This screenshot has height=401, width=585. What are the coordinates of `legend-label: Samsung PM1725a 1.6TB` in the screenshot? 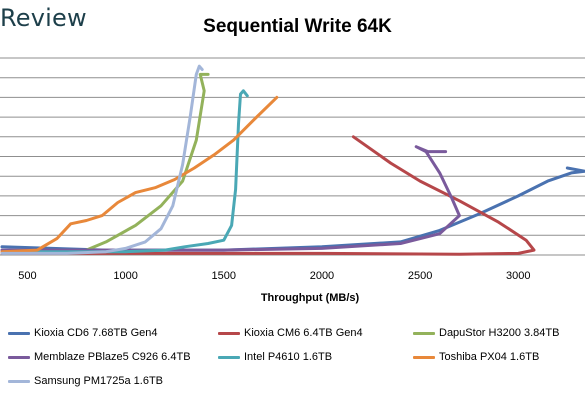 It's located at (99, 381).